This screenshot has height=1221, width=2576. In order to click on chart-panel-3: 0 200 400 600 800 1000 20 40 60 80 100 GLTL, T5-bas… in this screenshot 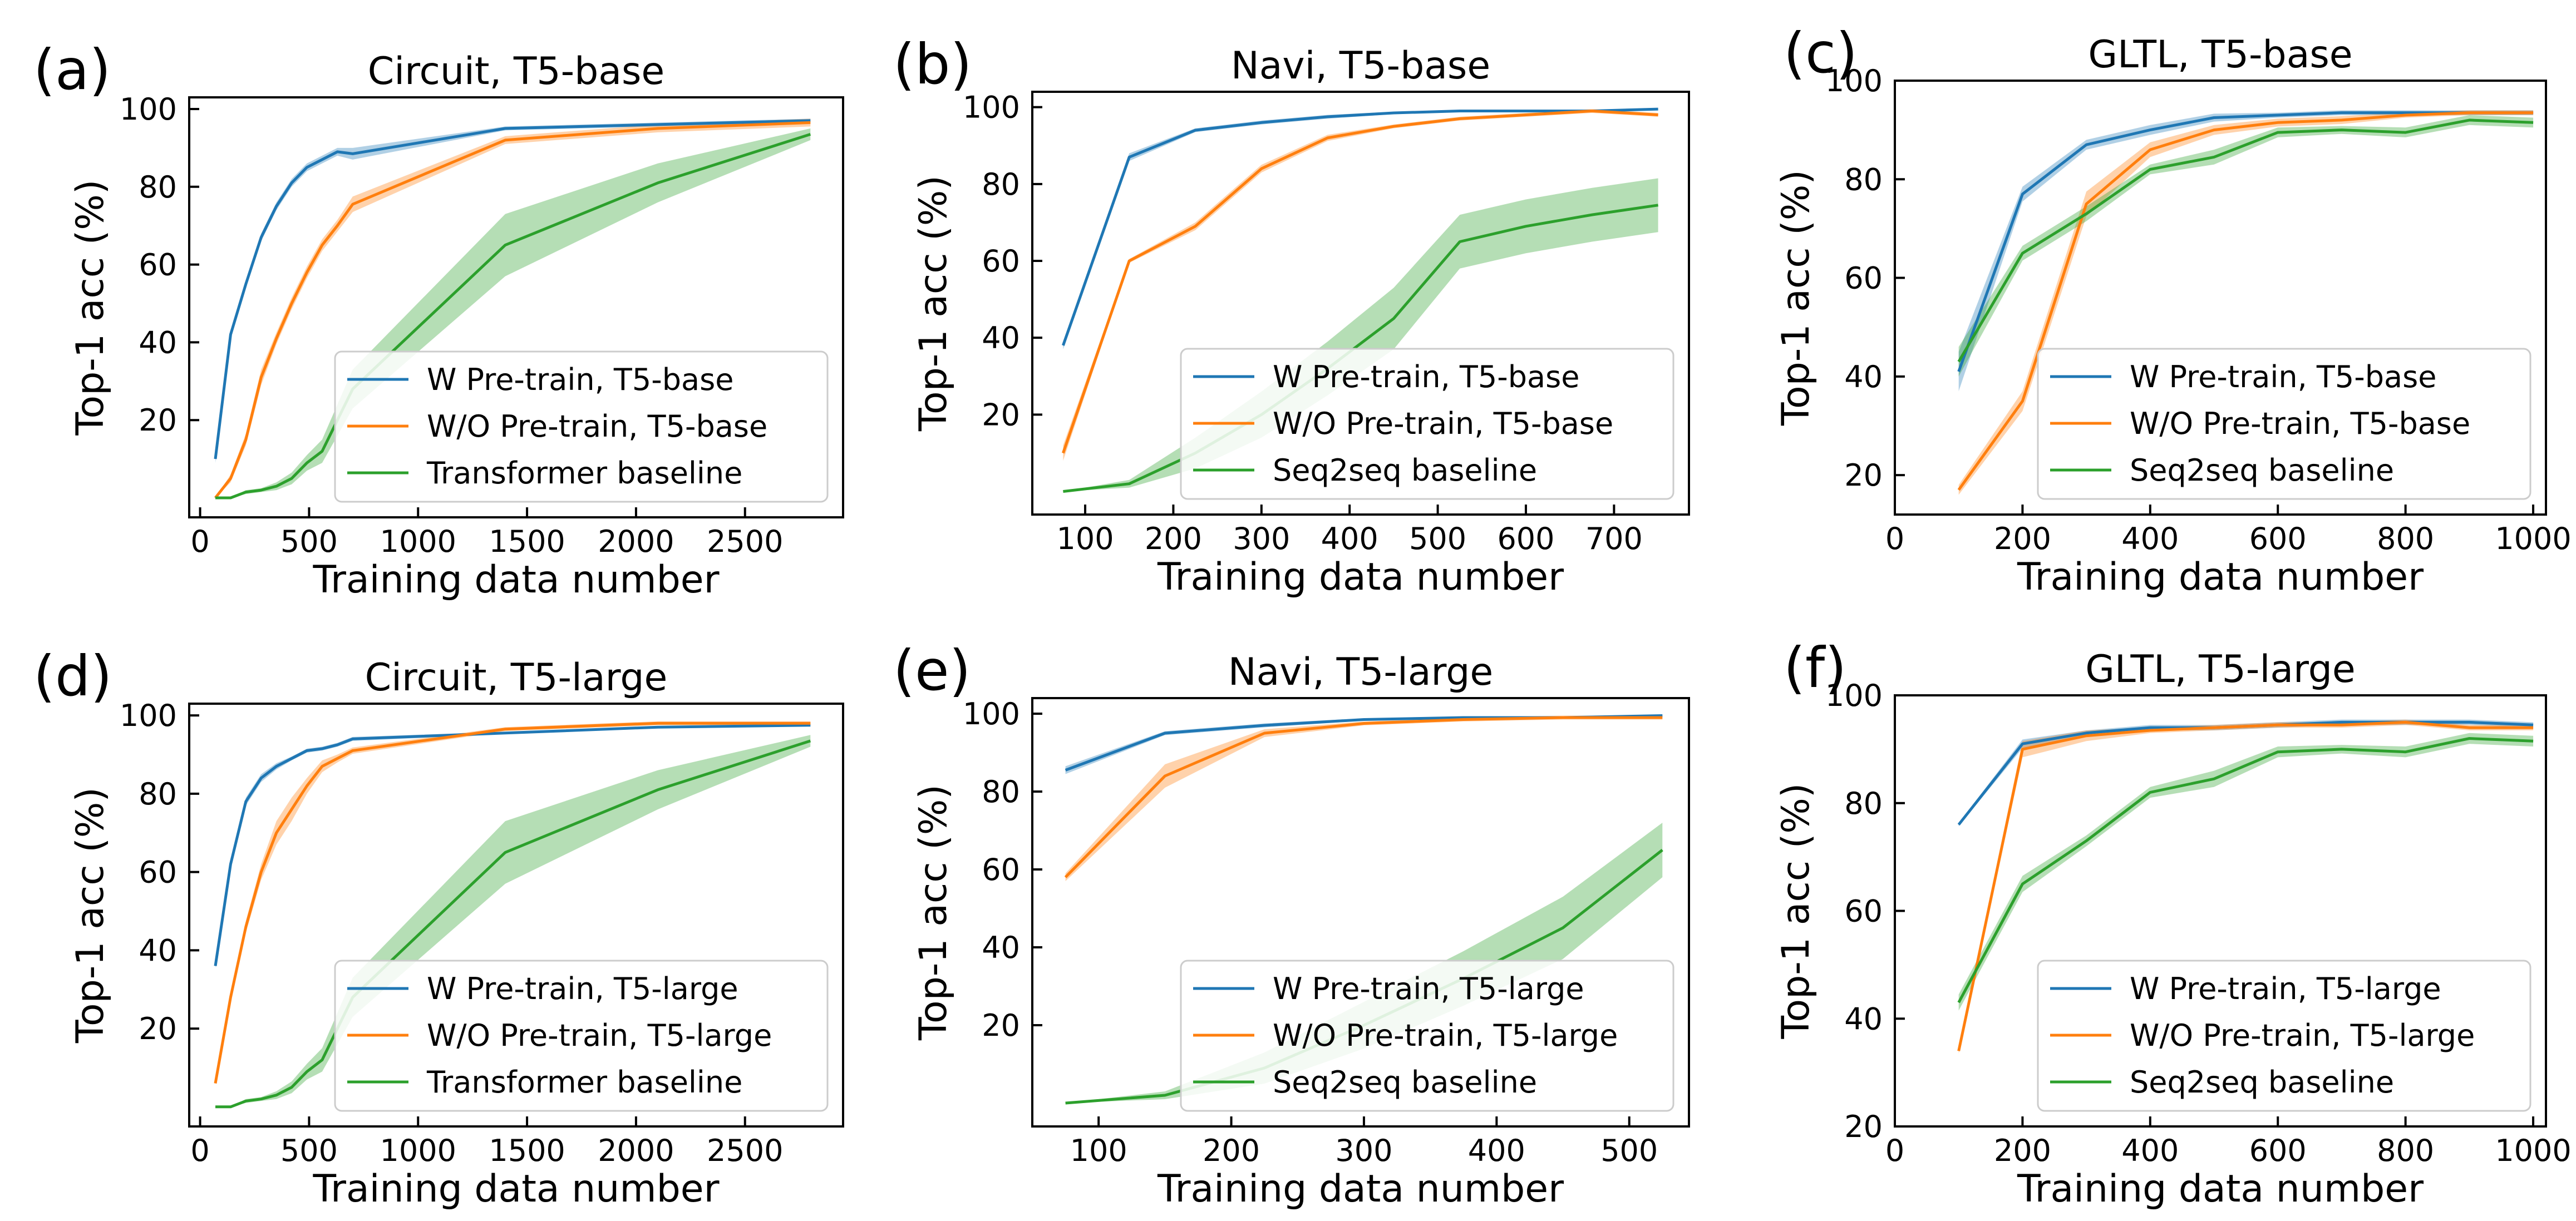, I will do `click(2173, 310)`.